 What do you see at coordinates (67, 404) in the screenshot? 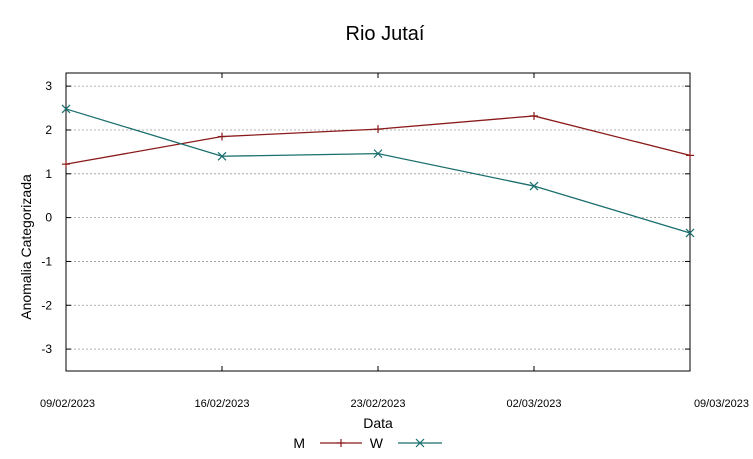
I see `x-tick-label: 09/02/2023` at bounding box center [67, 404].